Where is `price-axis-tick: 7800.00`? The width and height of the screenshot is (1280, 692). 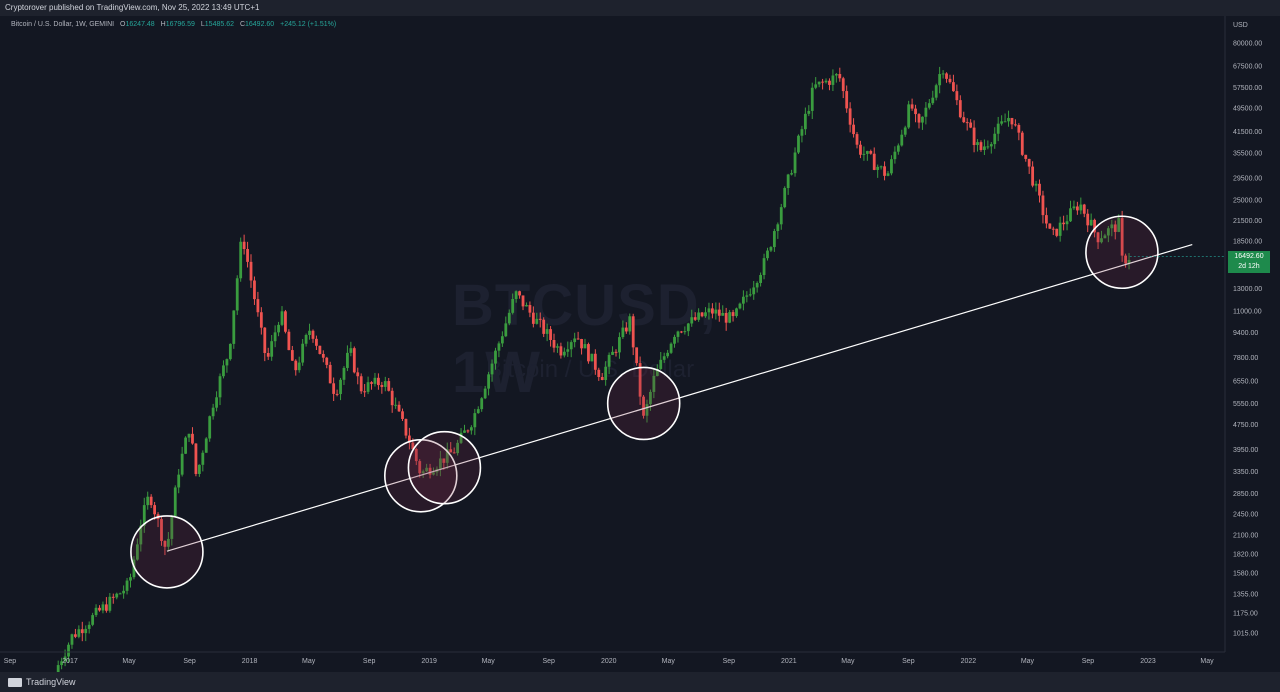
price-axis-tick: 7800.00 is located at coordinates (1245, 358).